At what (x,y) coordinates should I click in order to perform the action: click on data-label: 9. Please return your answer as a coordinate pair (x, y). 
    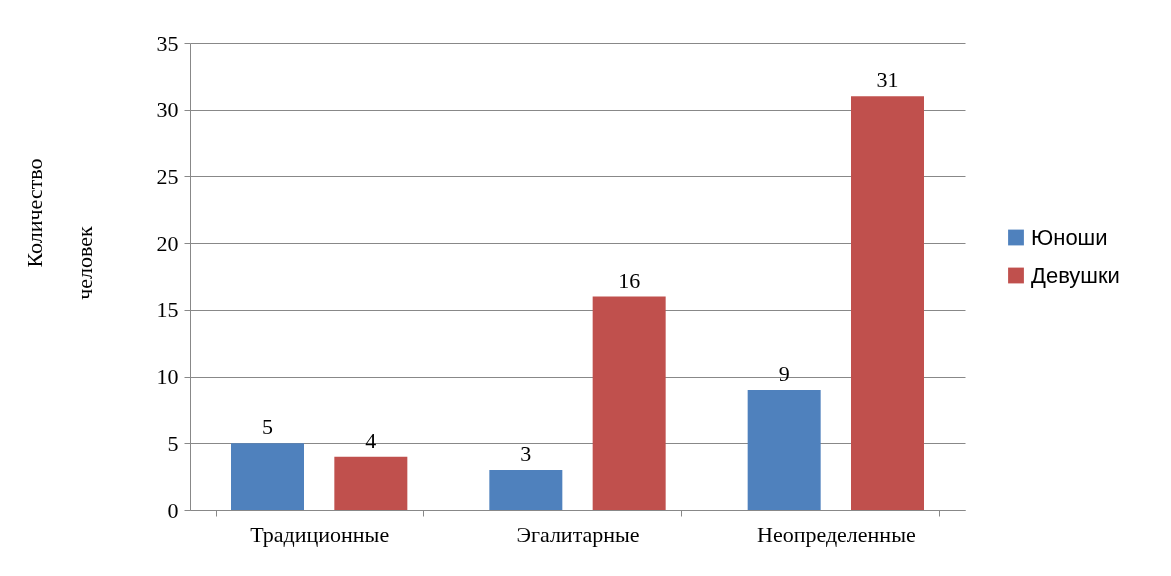
    Looking at the image, I should click on (784, 373).